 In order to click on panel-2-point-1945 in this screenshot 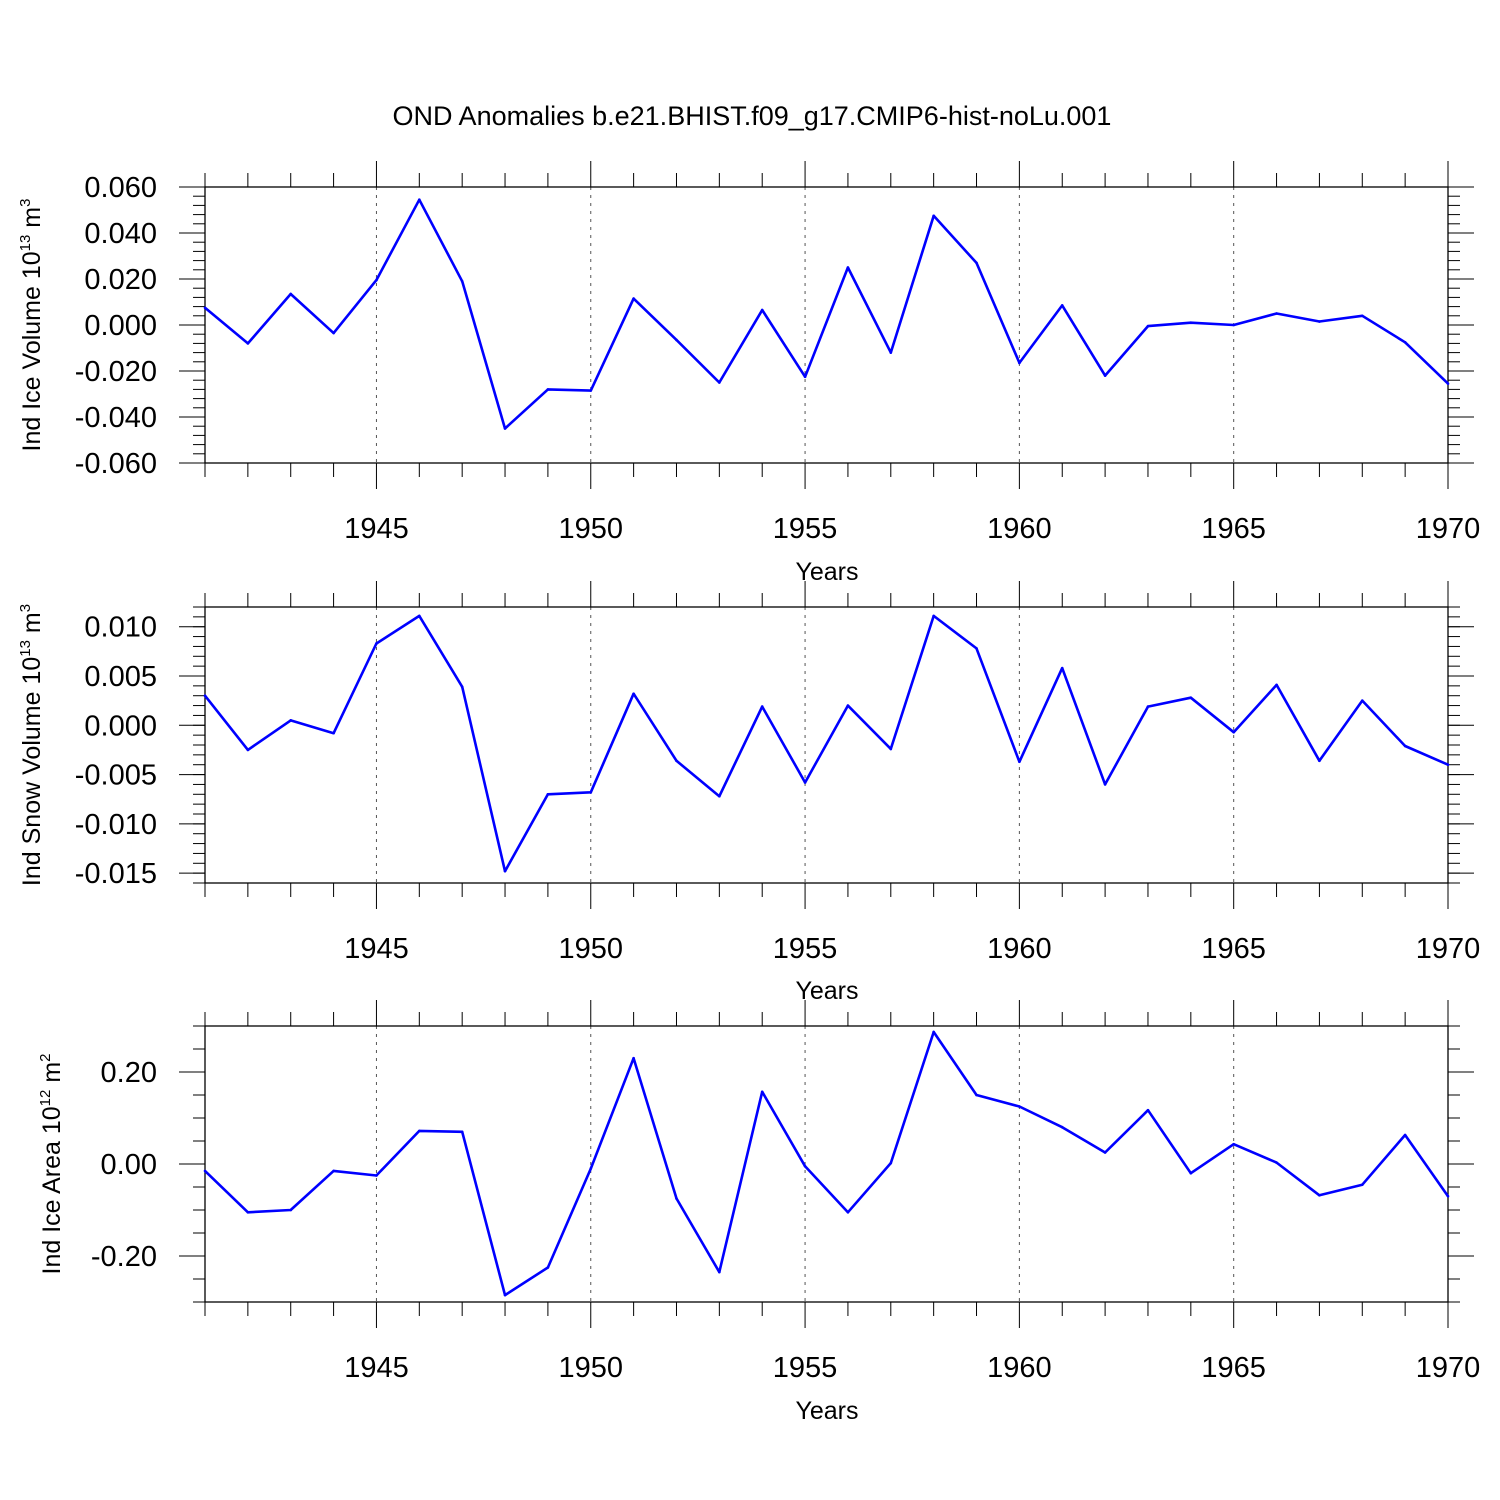, I will do `click(376, 1175)`.